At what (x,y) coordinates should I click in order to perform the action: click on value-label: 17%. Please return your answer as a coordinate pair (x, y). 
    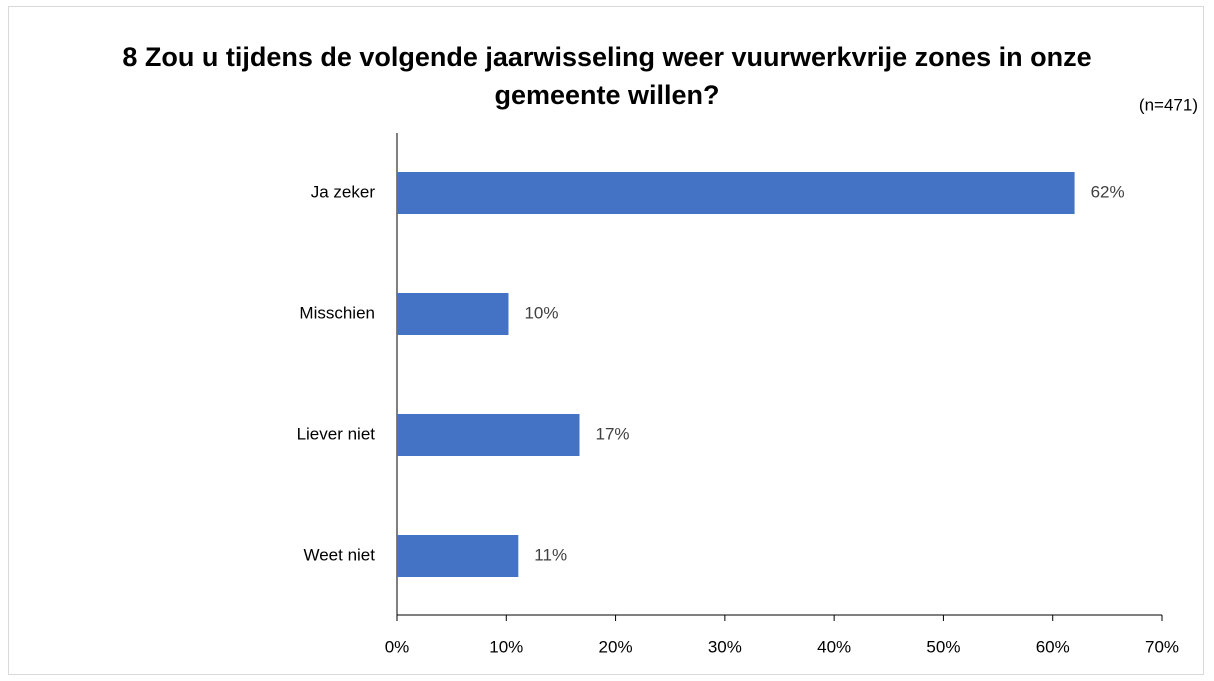
    Looking at the image, I should click on (613, 433).